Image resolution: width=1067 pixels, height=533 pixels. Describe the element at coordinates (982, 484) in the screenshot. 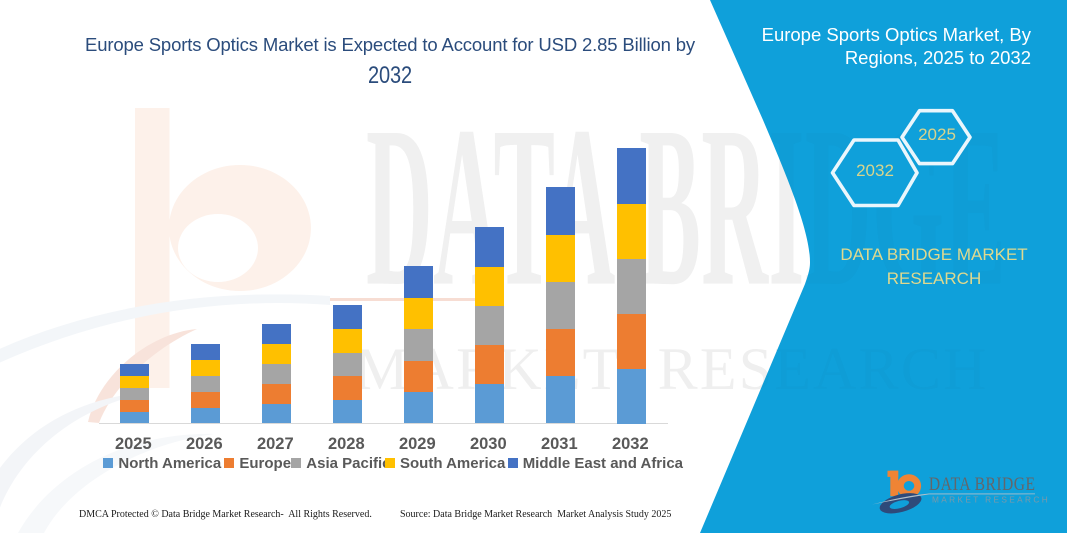

I see `svg-text: DATA BRIDGE` at that location.